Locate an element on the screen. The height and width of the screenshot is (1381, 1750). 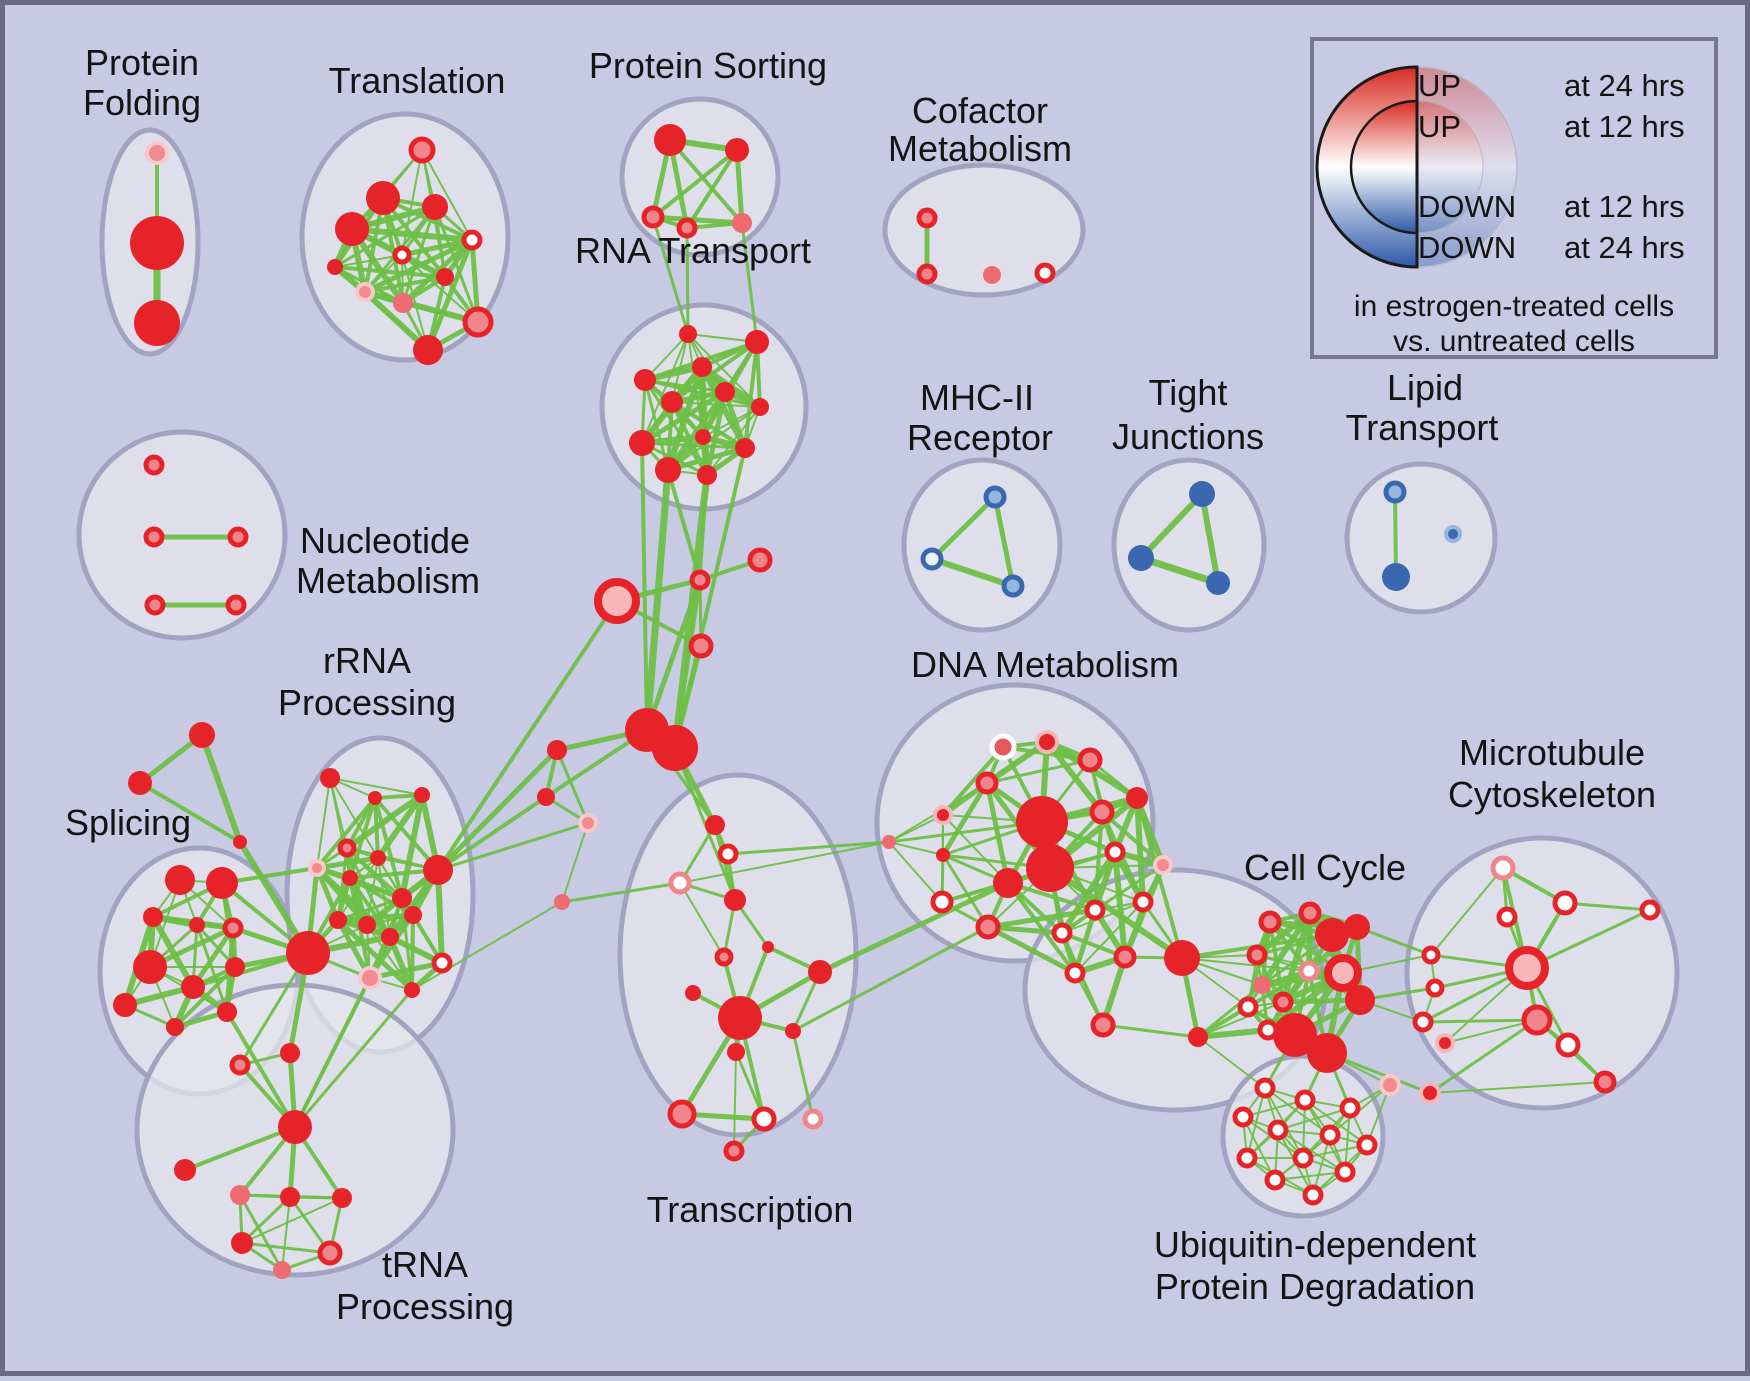
cluster-label-rrna: Processing is located at coordinates (367, 702).